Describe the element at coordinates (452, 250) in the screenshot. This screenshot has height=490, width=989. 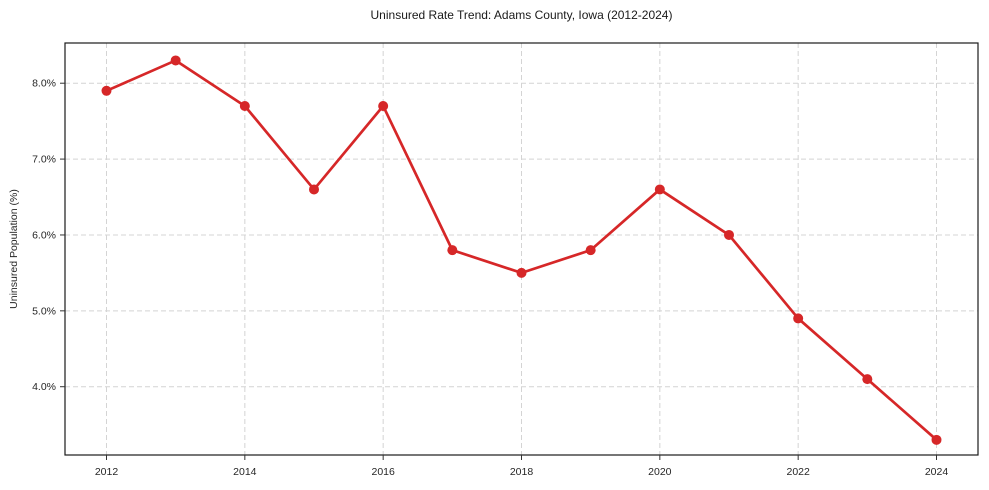
I see `data-point-2017` at that location.